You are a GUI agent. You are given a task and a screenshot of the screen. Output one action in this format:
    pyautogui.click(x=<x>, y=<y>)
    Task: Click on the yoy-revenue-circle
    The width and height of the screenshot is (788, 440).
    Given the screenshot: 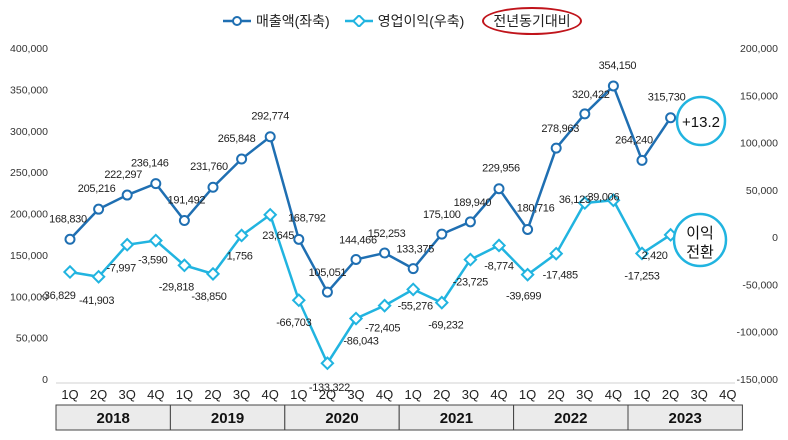 What is the action you would take?
    pyautogui.click(x=701, y=121)
    